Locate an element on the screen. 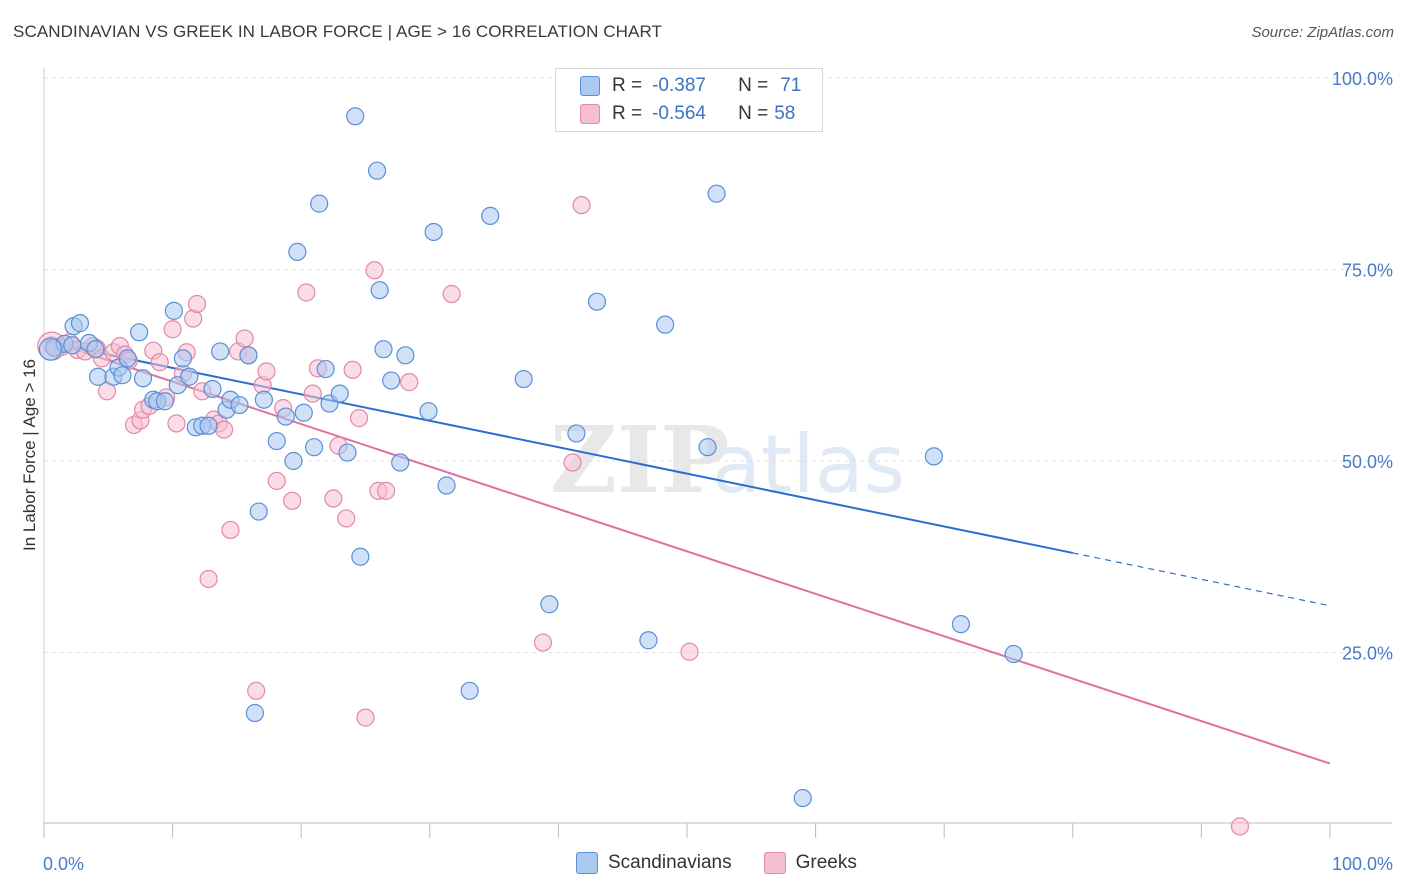  legend-r-value: -0.564 is located at coordinates (679, 113).